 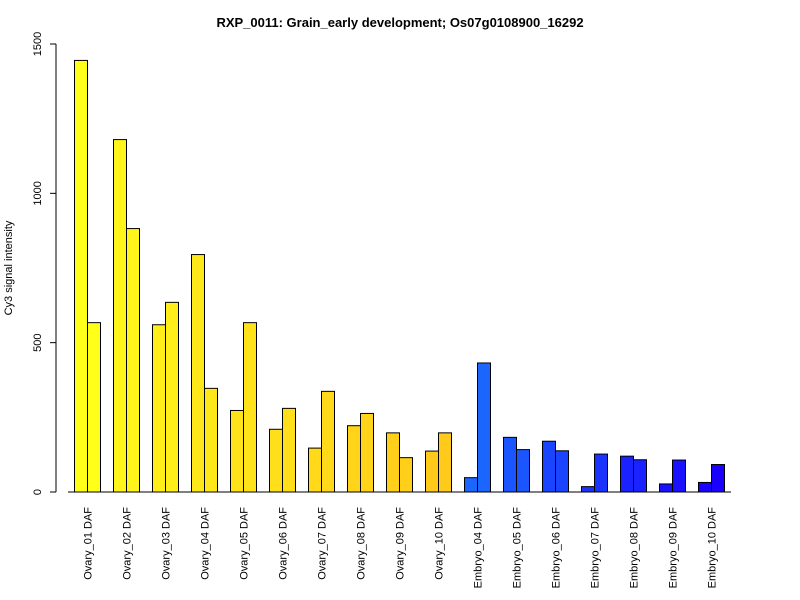 I want to click on x-tick-label: Ovary_09 DAF, so click(x=401, y=543).